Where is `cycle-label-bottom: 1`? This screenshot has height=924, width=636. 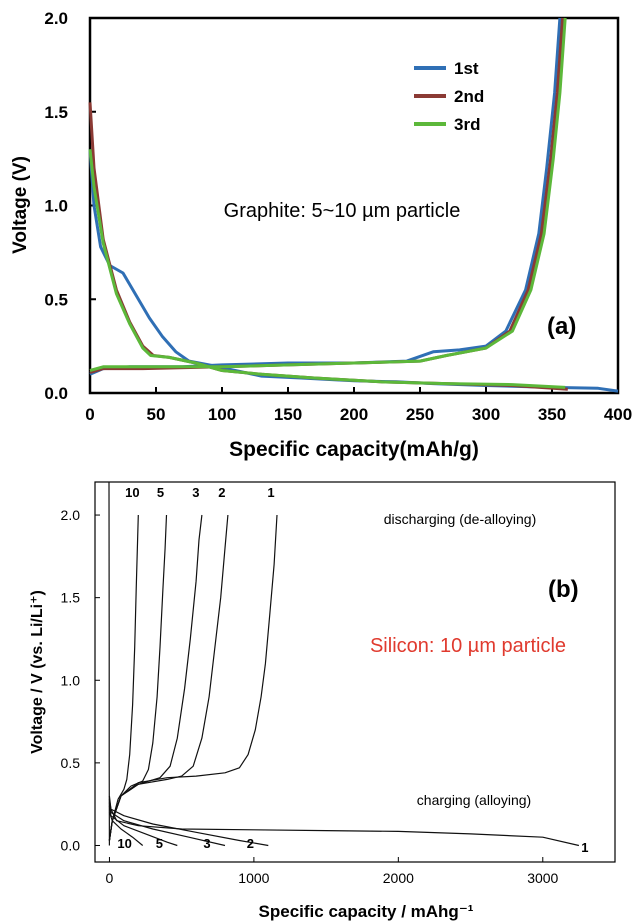
cycle-label-bottom: 1 is located at coordinates (584, 847).